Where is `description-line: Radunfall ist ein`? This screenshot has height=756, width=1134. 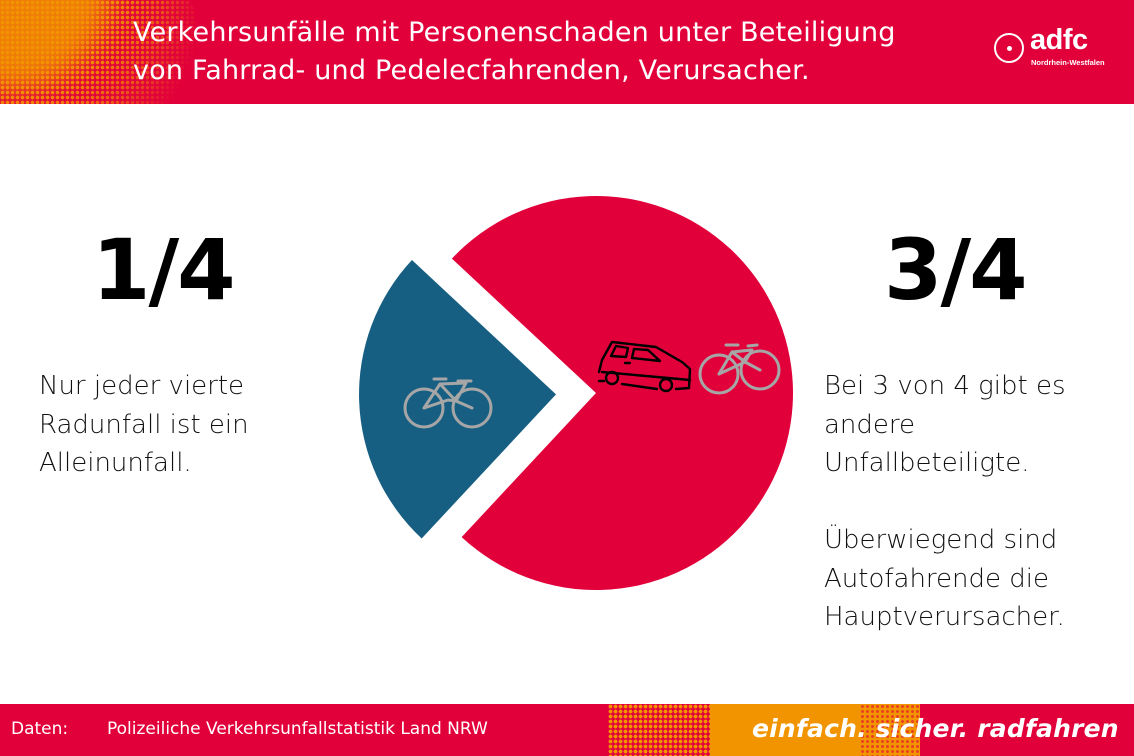
description-line: Radunfall ist ein is located at coordinates (144, 424).